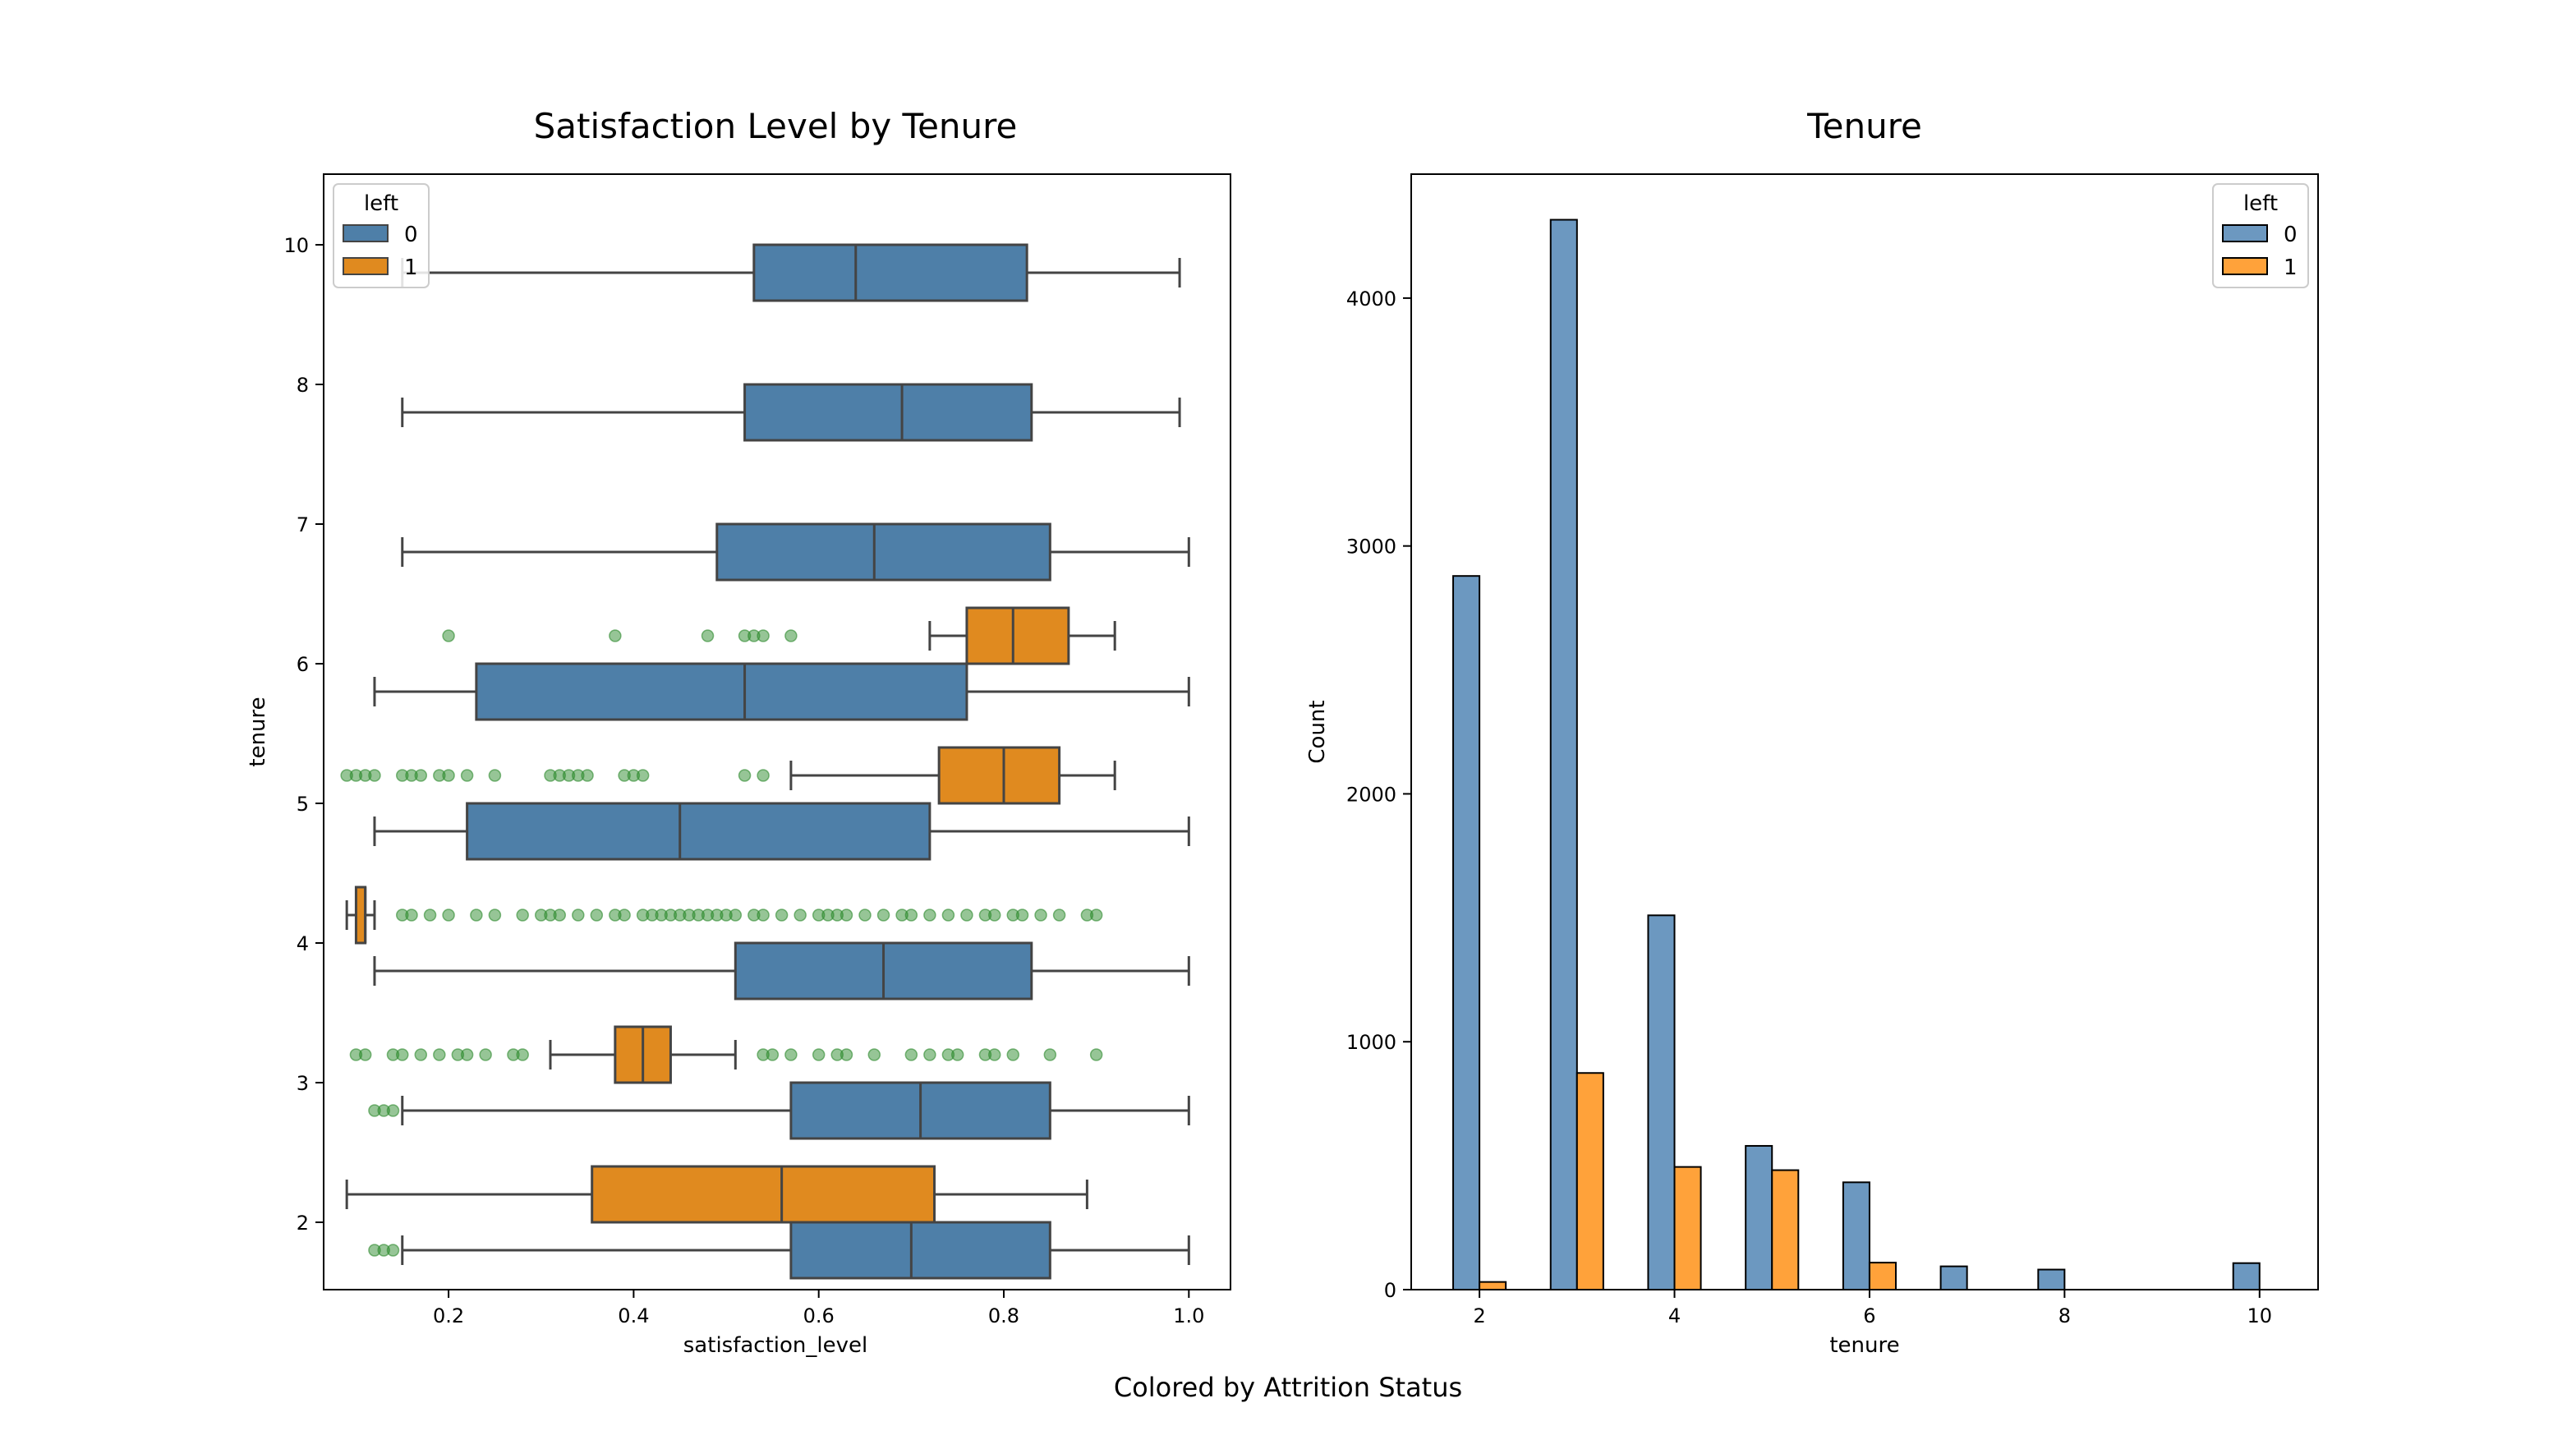 Image resolution: width=2576 pixels, height=1449 pixels. Describe the element at coordinates (1479, 1315) in the screenshot. I see `x-tick-label: 2` at that location.